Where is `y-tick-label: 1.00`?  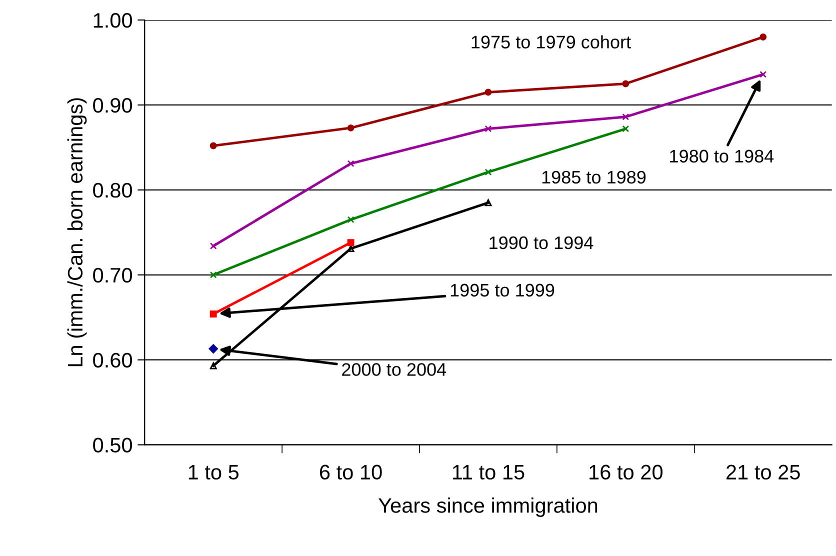 y-tick-label: 1.00 is located at coordinates (113, 20).